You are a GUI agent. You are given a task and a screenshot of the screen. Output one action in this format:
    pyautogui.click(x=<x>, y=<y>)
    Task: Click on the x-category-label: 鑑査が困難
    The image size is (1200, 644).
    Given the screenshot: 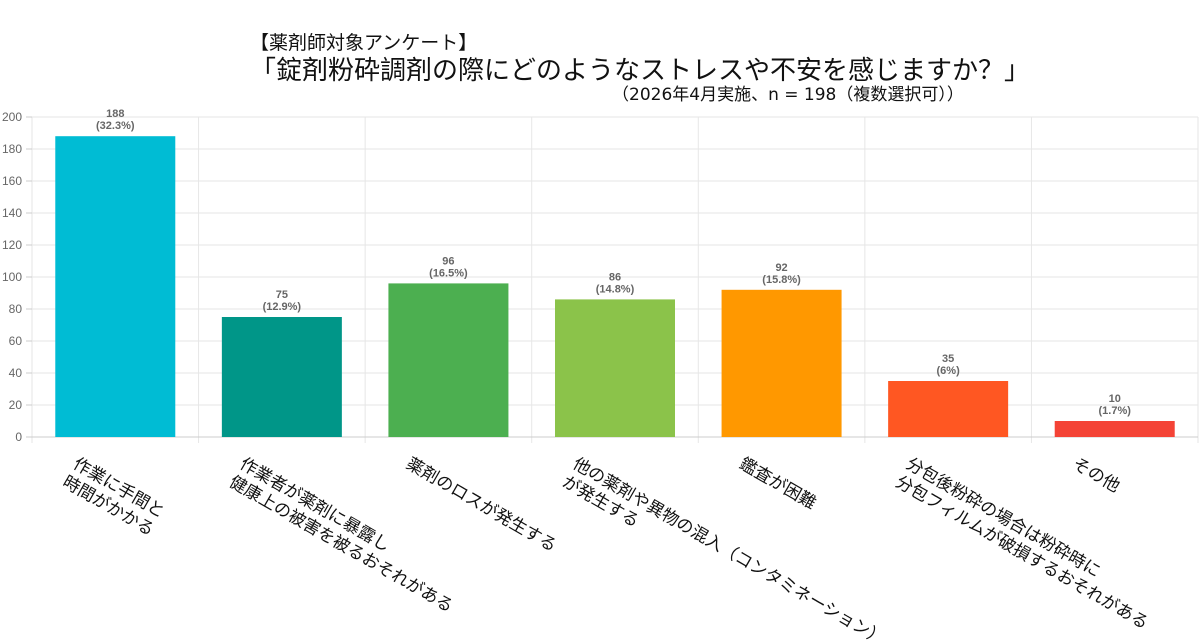 What is the action you would take?
    pyautogui.click(x=778, y=484)
    